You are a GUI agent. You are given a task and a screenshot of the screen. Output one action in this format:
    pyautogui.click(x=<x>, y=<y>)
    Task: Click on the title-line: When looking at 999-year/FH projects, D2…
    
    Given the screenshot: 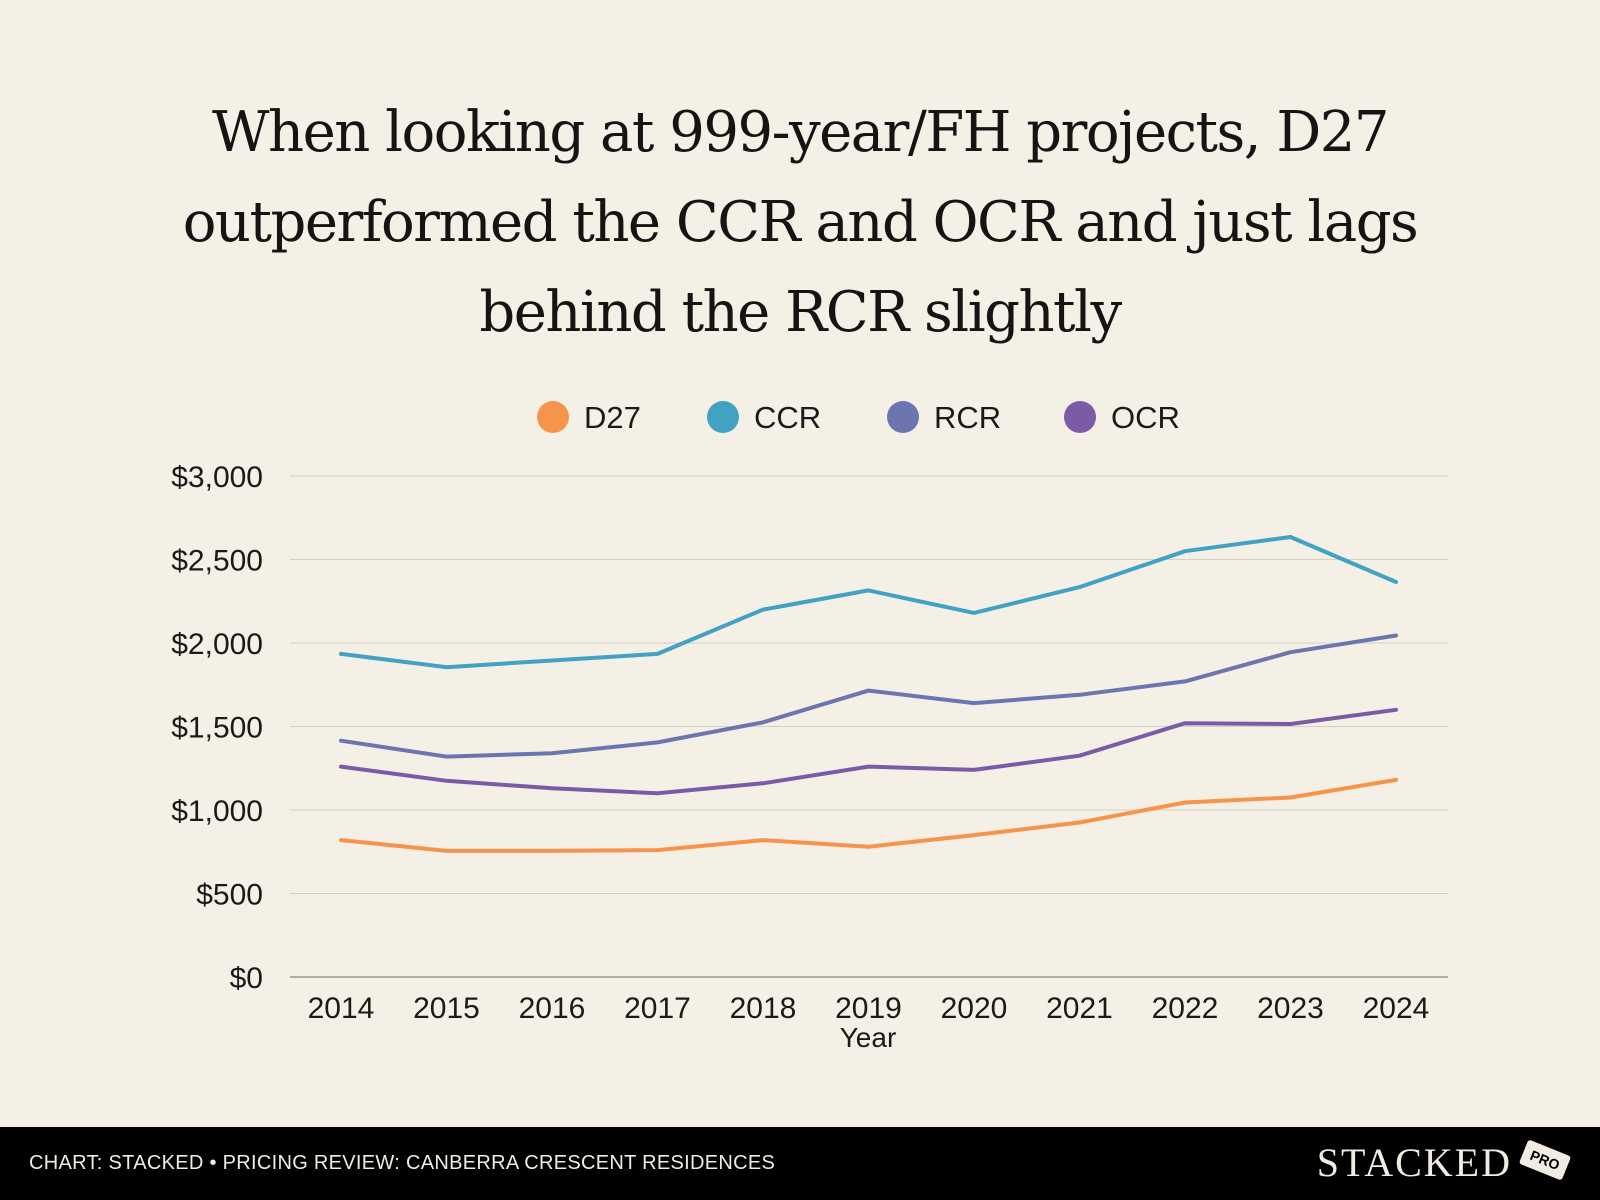 What is the action you would take?
    pyautogui.click(x=800, y=132)
    